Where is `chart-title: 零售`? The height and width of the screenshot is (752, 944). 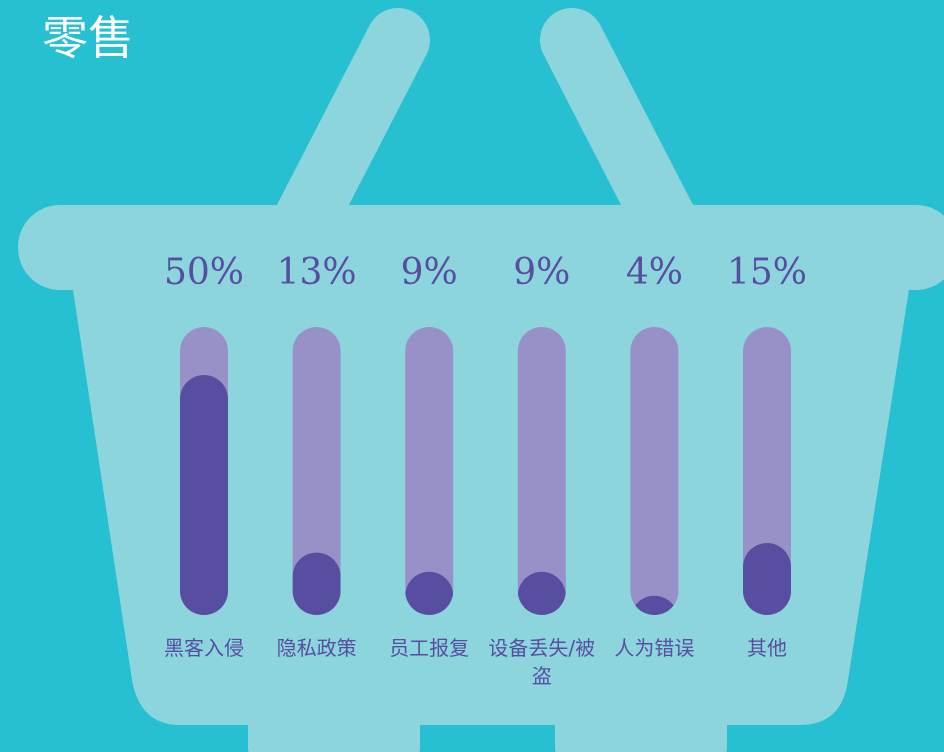 chart-title: 零售 is located at coordinates (88, 38).